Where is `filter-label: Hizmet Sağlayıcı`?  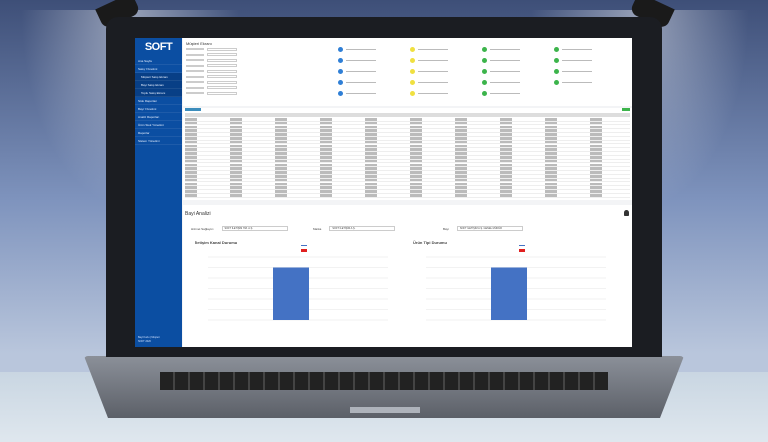
filter-label: Hizmet Sağlayıcı is located at coordinates (202, 228).